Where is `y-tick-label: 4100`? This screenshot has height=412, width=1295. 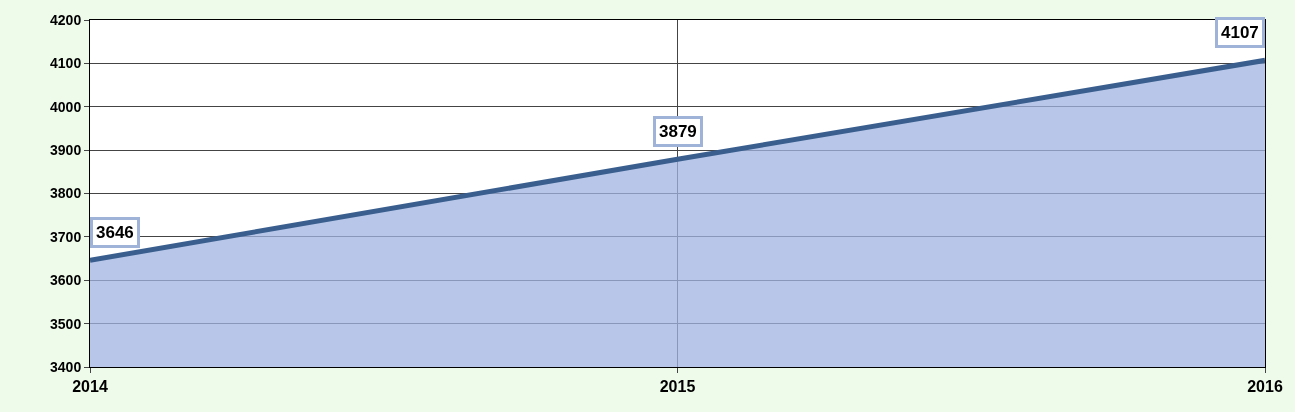
y-tick-label: 4100 is located at coordinates (66, 63).